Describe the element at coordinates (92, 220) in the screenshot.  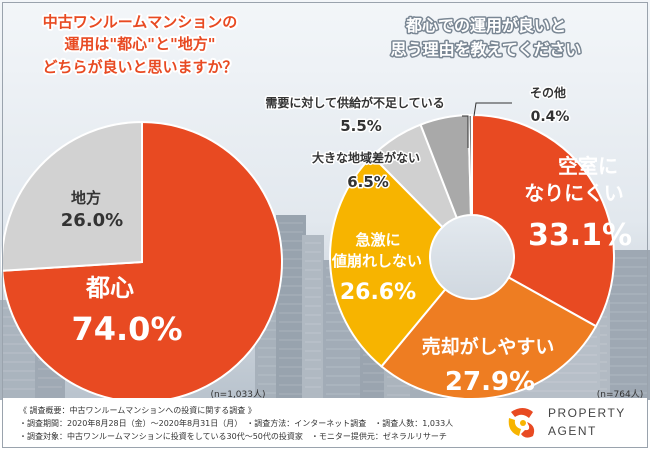
I see `pie-slice-value-regional: 26.0%` at that location.